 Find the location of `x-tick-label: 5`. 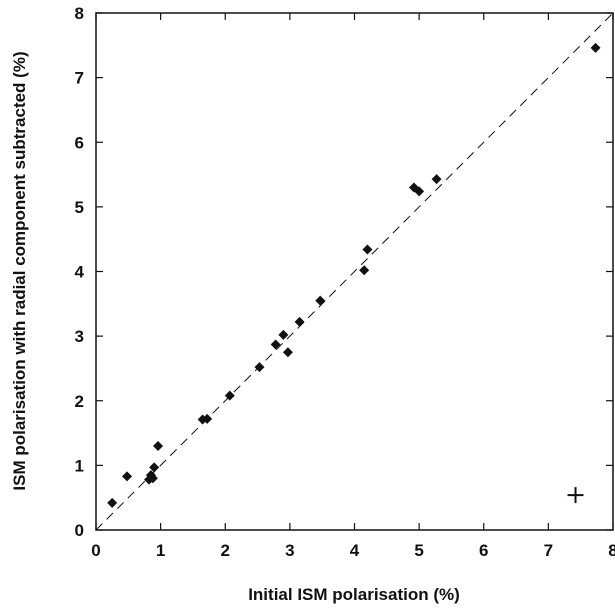

x-tick-label: 5 is located at coordinates (418, 550).